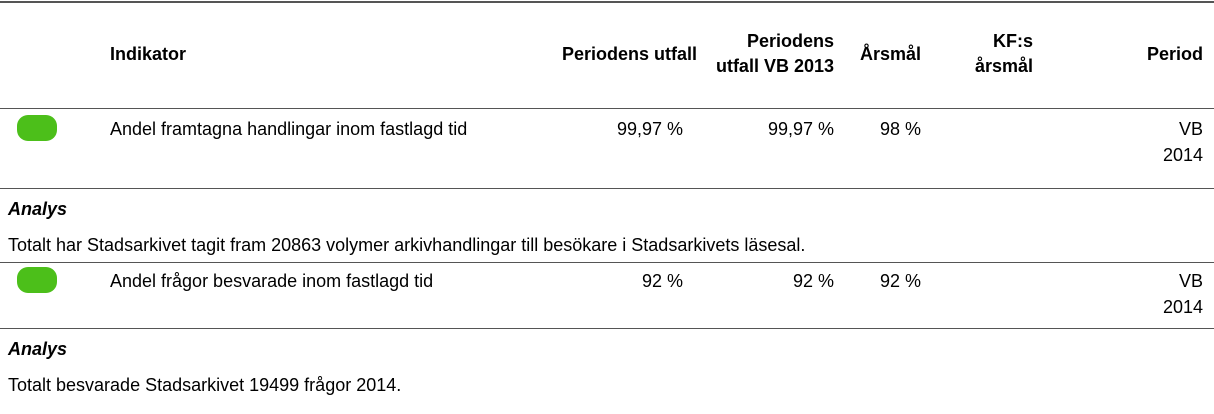 Image resolution: width=1214 pixels, height=414 pixels. What do you see at coordinates (148, 53) in the screenshot?
I see `header-cell: Indikator` at bounding box center [148, 53].